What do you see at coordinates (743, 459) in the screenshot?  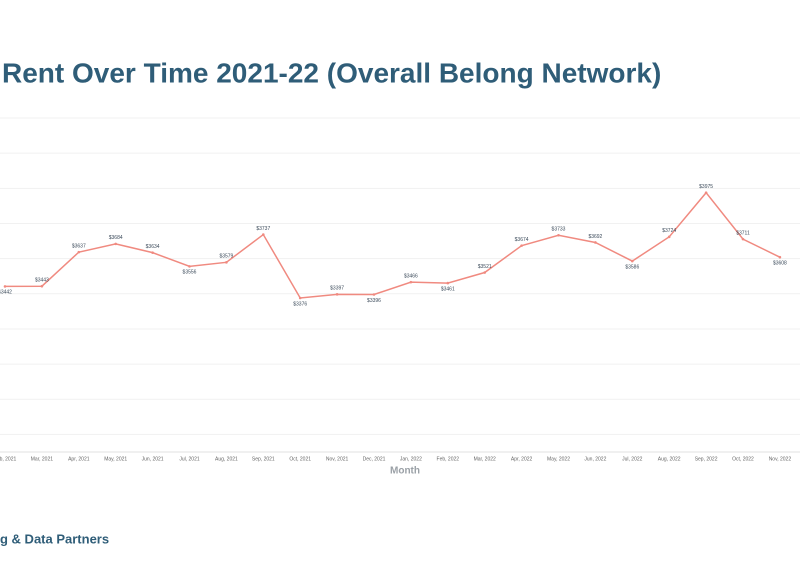 I see `x-tick-label: Oct, 2022` at bounding box center [743, 459].